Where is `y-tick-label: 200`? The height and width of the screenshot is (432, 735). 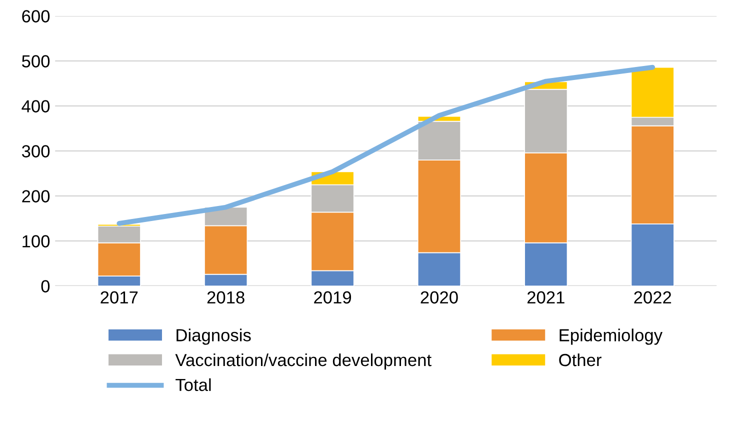
y-tick-label: 200 is located at coordinates (36, 196).